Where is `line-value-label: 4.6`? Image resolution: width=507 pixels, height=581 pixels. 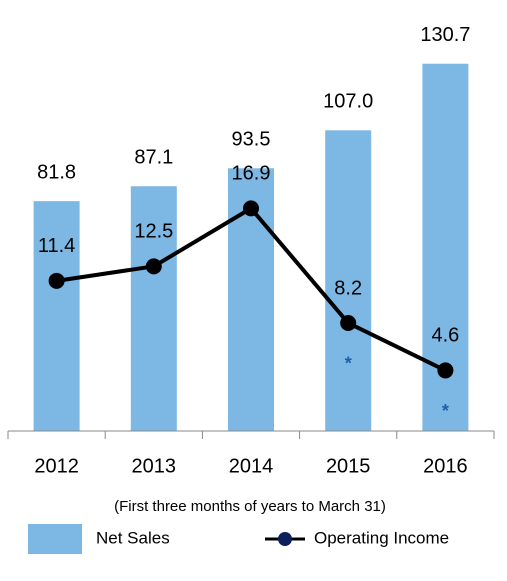 line-value-label: 4.6 is located at coordinates (445, 336).